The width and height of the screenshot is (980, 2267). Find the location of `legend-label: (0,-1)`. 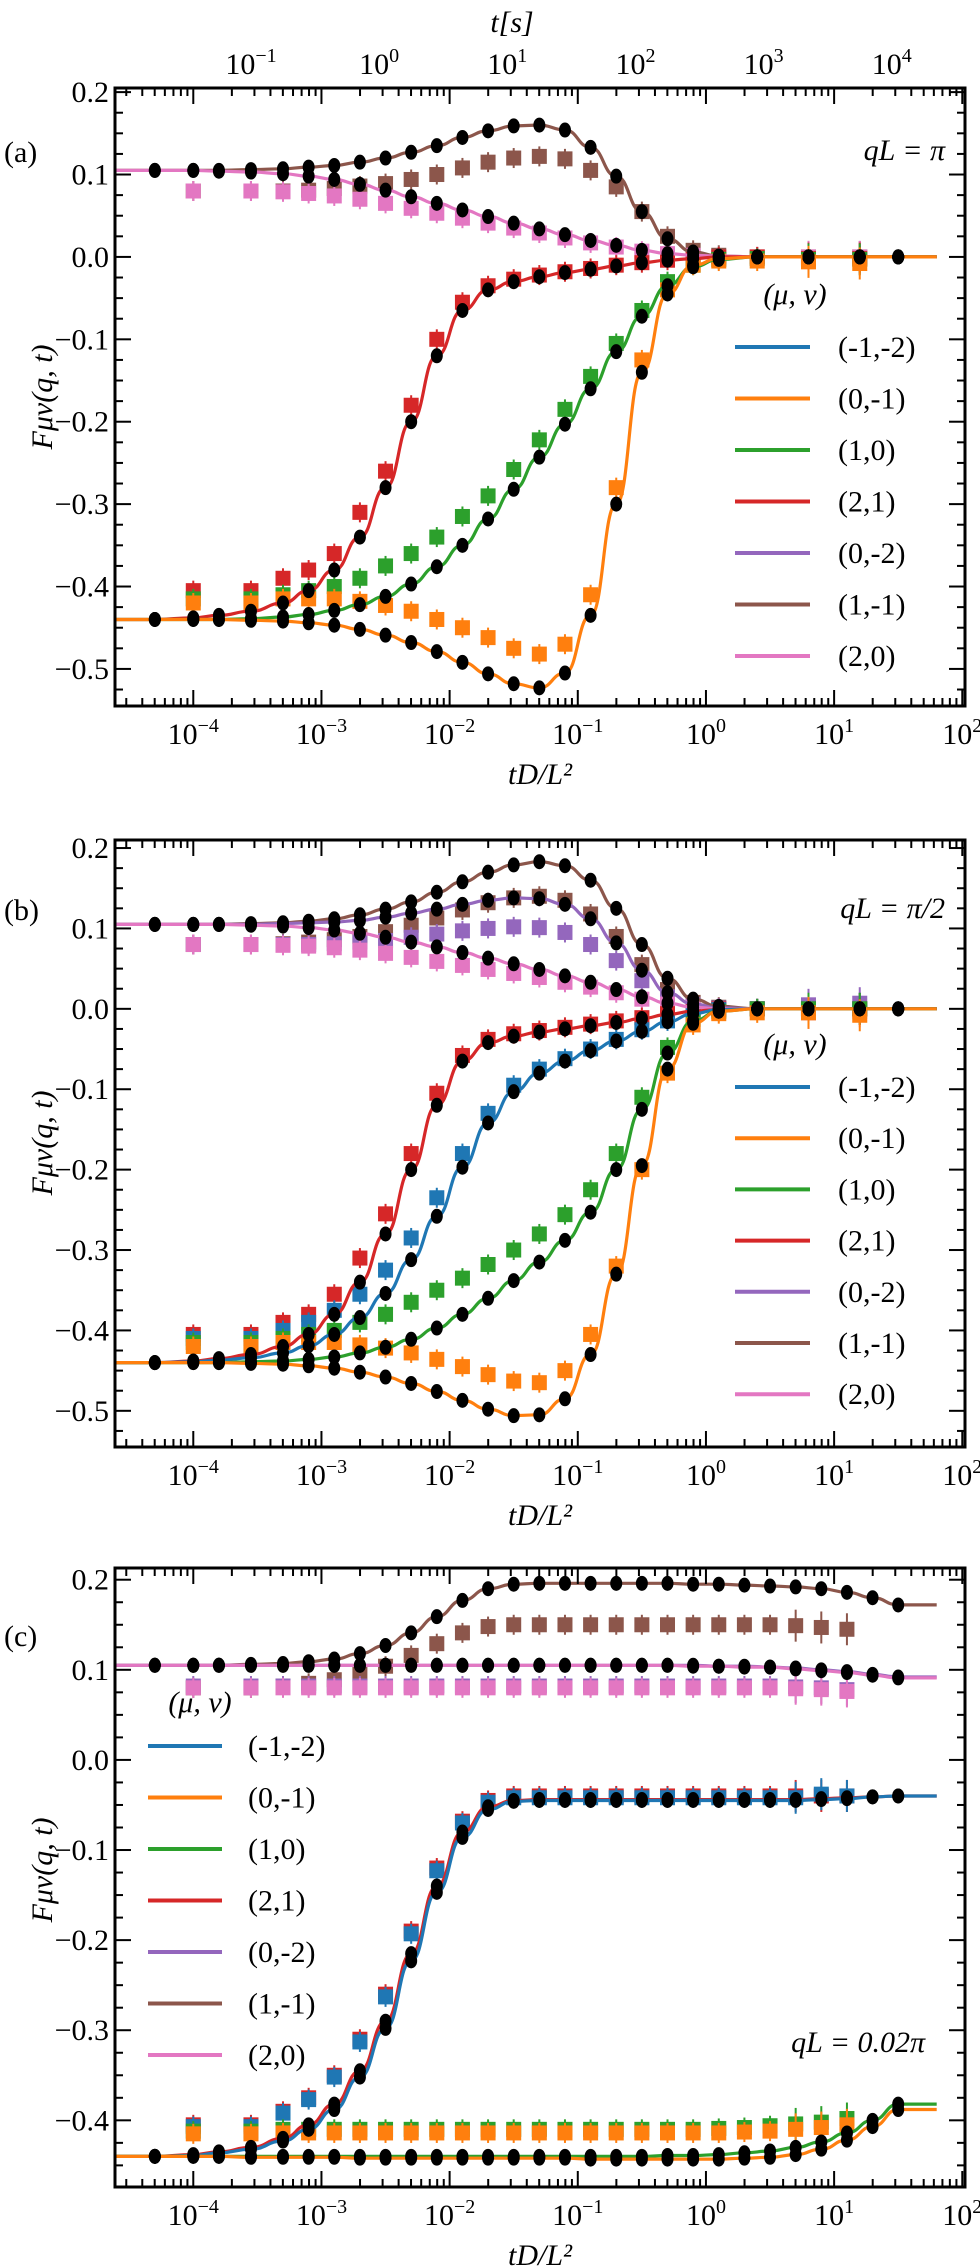

legend-label: (0,-1) is located at coordinates (871, 399).